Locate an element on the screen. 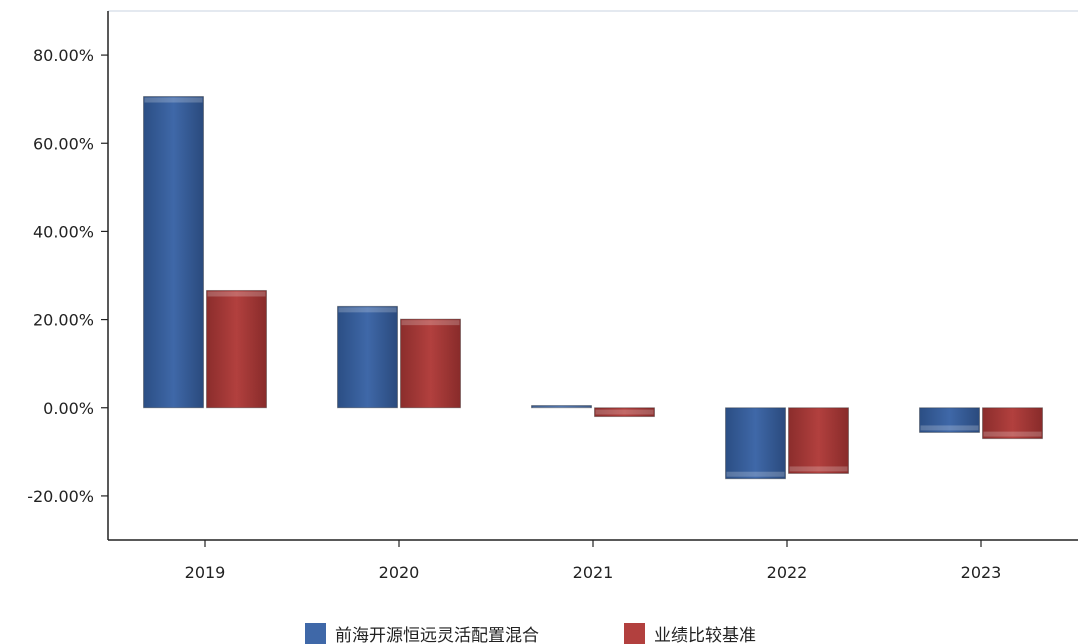 This screenshot has height=644, width=1078. bar-fund-2019 is located at coordinates (173, 252).